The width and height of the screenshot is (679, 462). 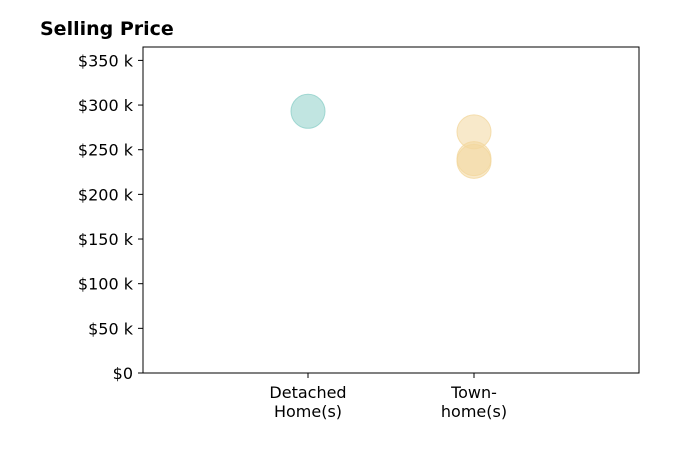 I want to click on y-tick-label: $0, so click(x=123, y=373).